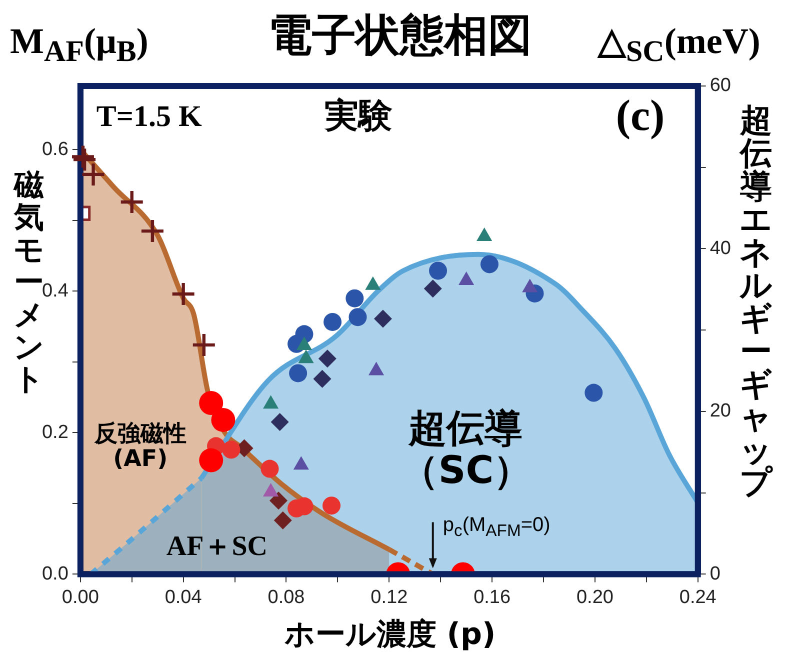 This screenshot has height=670, width=801. I want to click on x-tick-label: 0.24, so click(698, 597).